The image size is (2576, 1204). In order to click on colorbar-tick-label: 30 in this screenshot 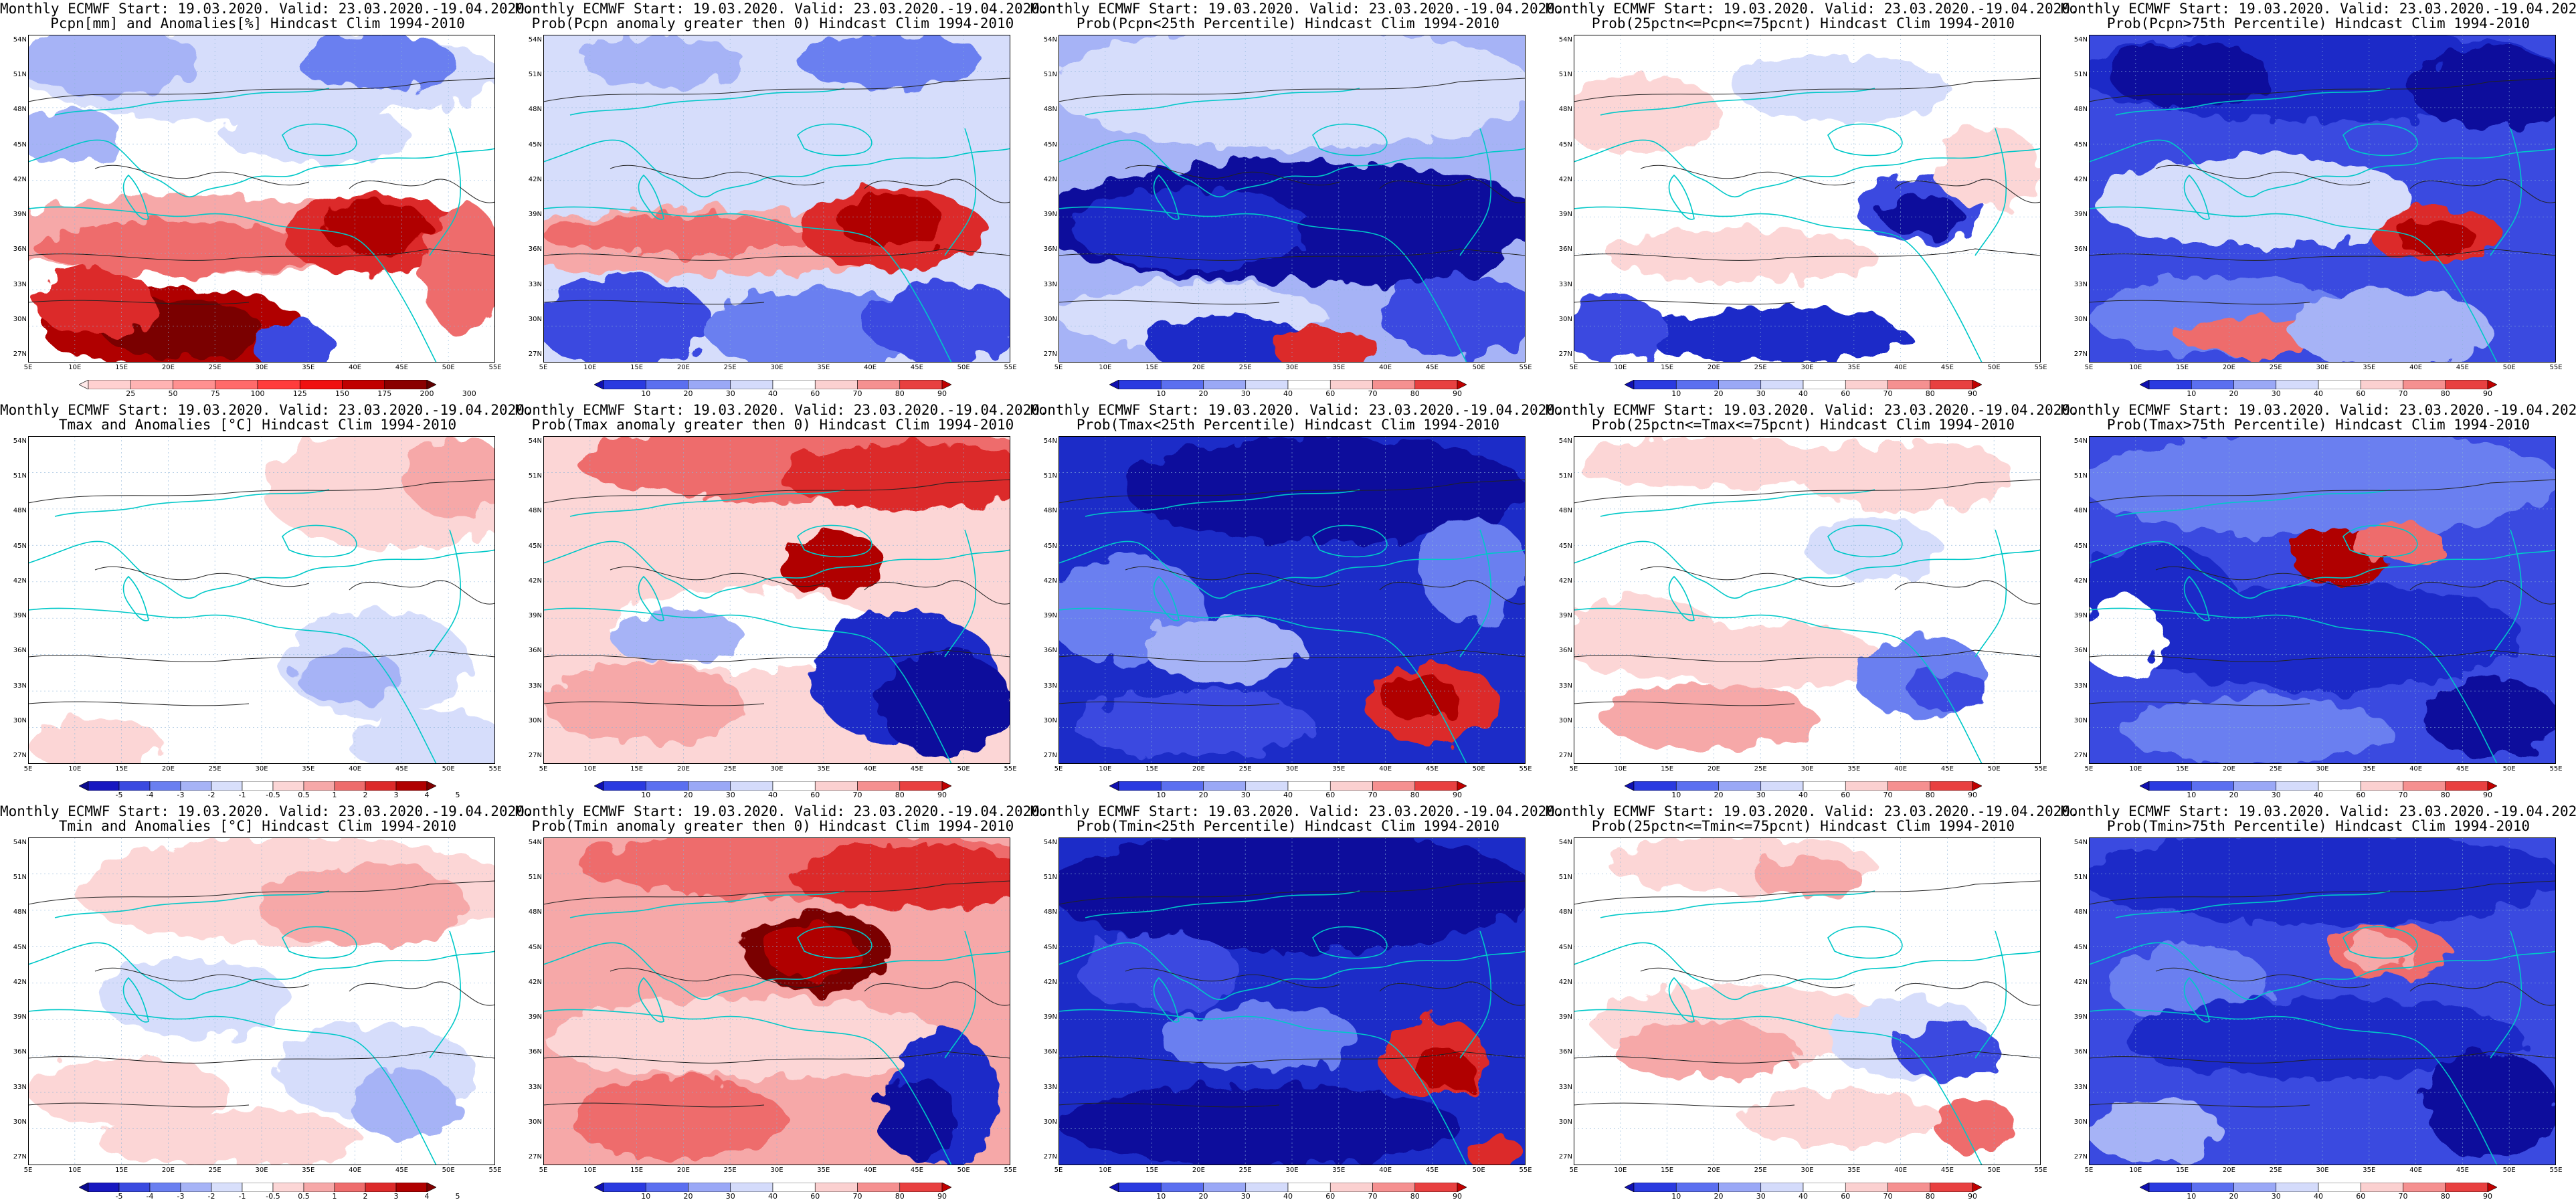, I will do `click(1761, 1196)`.